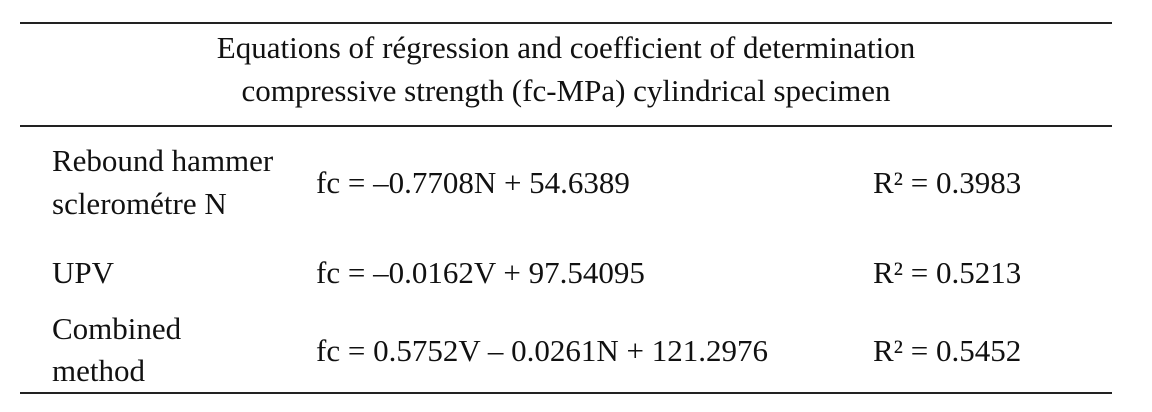 Image resolution: width=1152 pixels, height=412 pixels. Describe the element at coordinates (473, 182) in the screenshot. I see `equation: fc = –0.7708N + 54.6389` at that location.